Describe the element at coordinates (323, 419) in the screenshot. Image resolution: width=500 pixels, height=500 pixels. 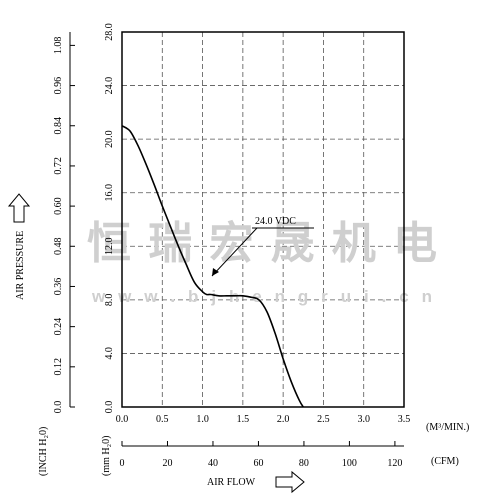
I see `x-tick-label: 2.5` at that location.